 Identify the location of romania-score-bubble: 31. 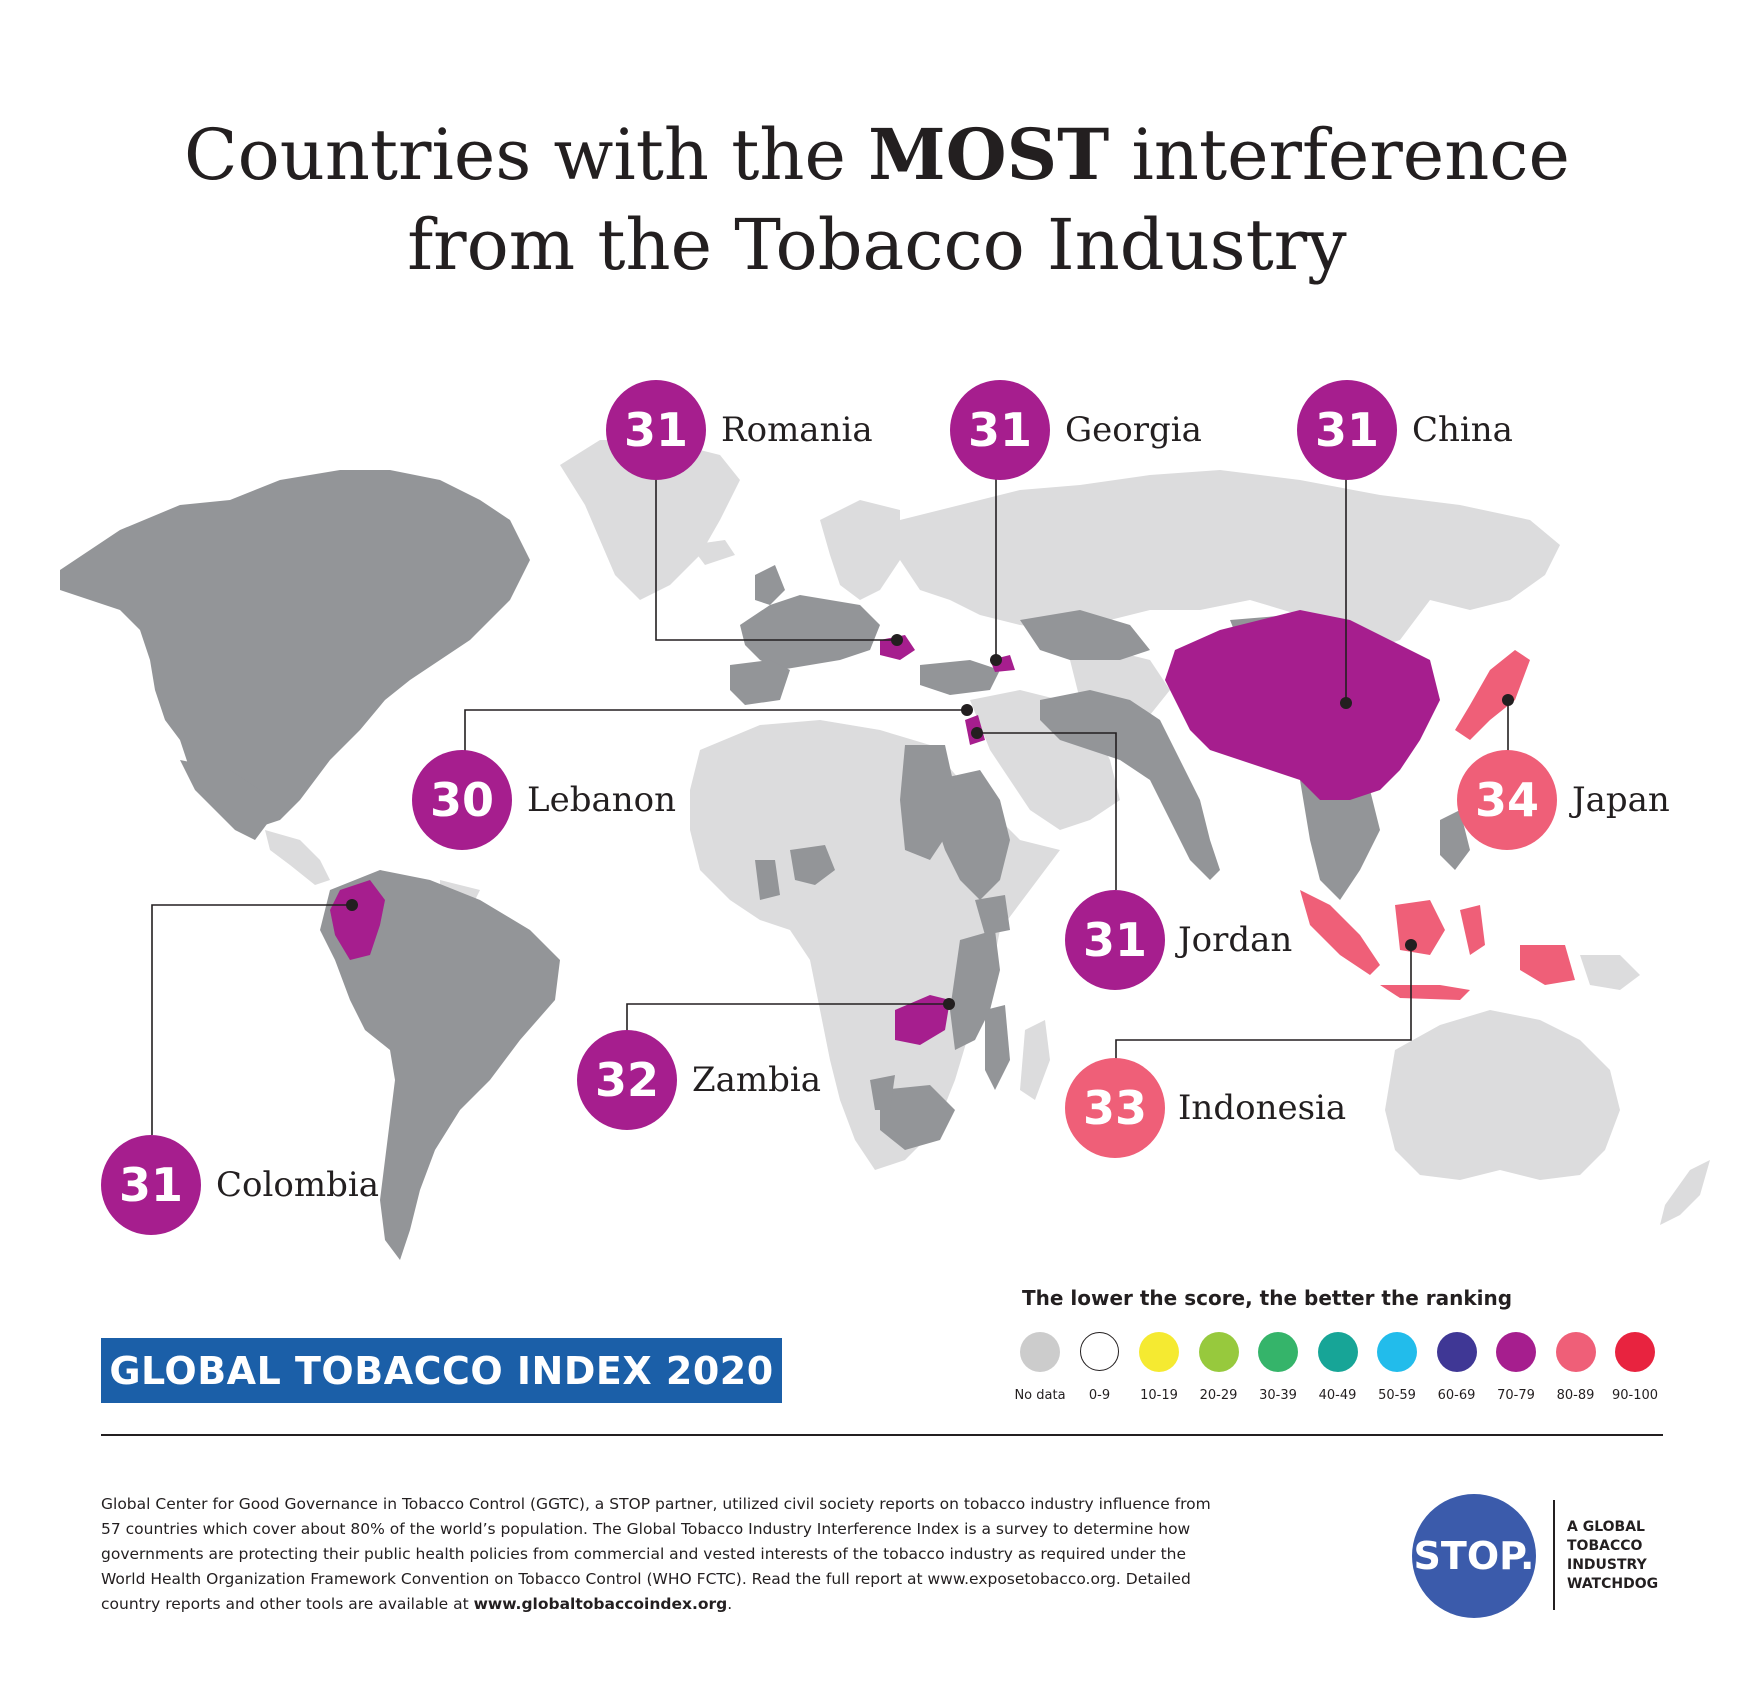
(656, 430).